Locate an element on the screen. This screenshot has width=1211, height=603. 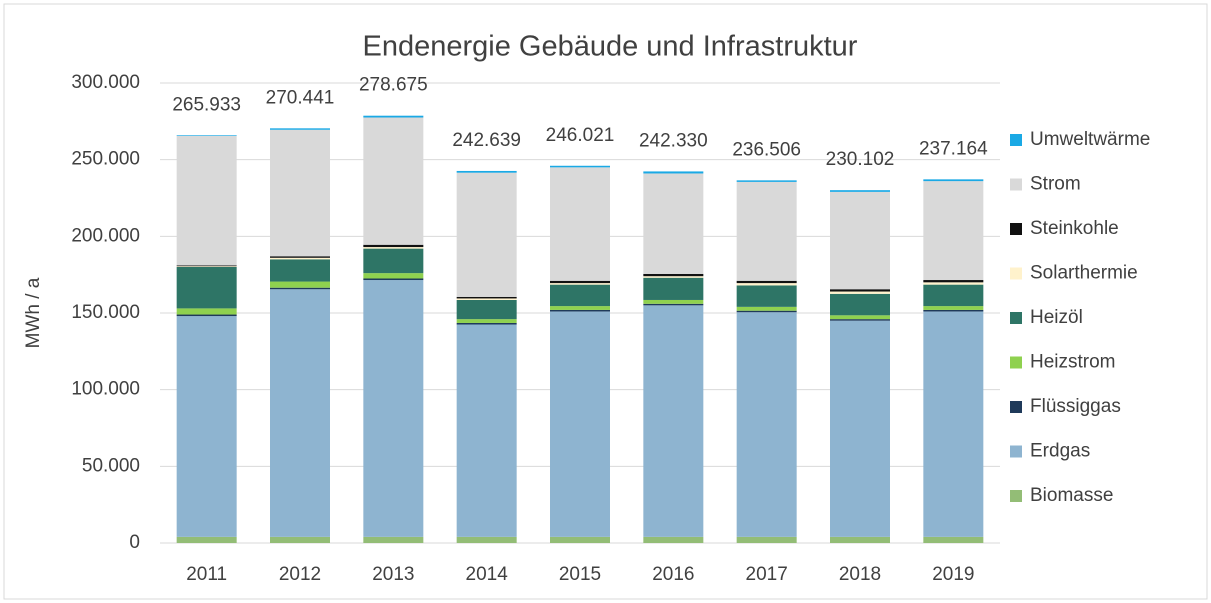
y-tick-label: 0 is located at coordinates (134, 542).